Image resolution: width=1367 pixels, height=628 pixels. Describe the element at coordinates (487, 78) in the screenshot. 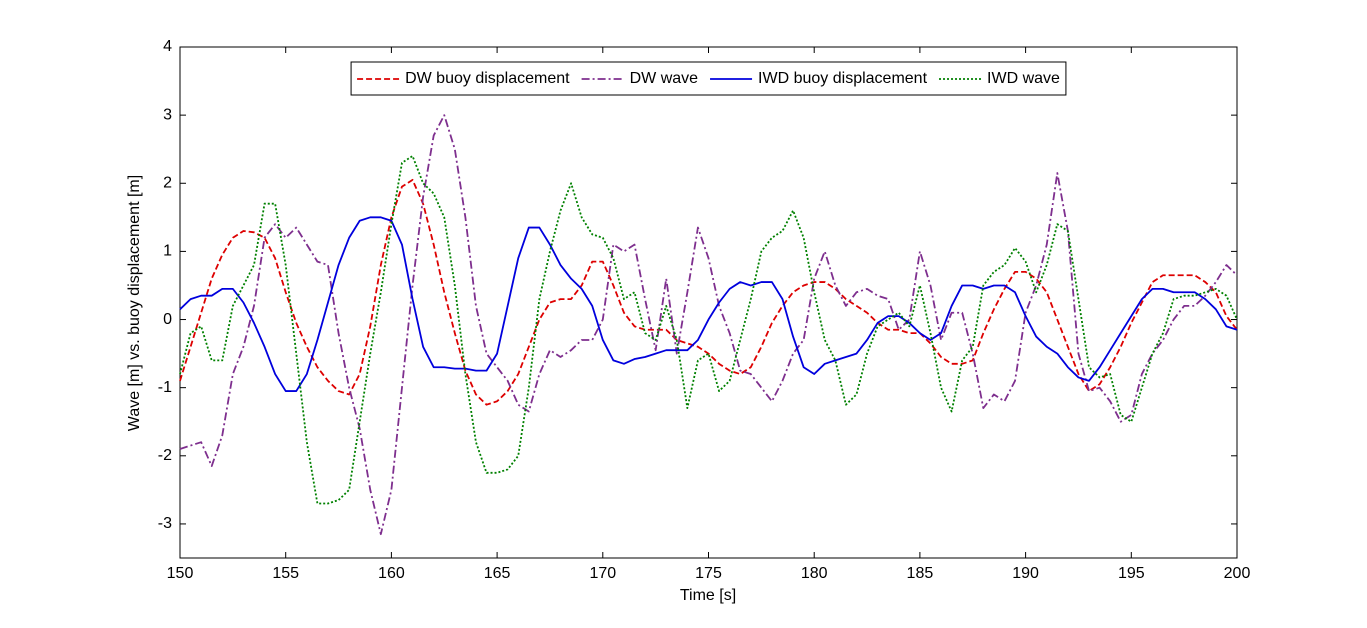

I see `legend-label: DW buoy displacement` at that location.